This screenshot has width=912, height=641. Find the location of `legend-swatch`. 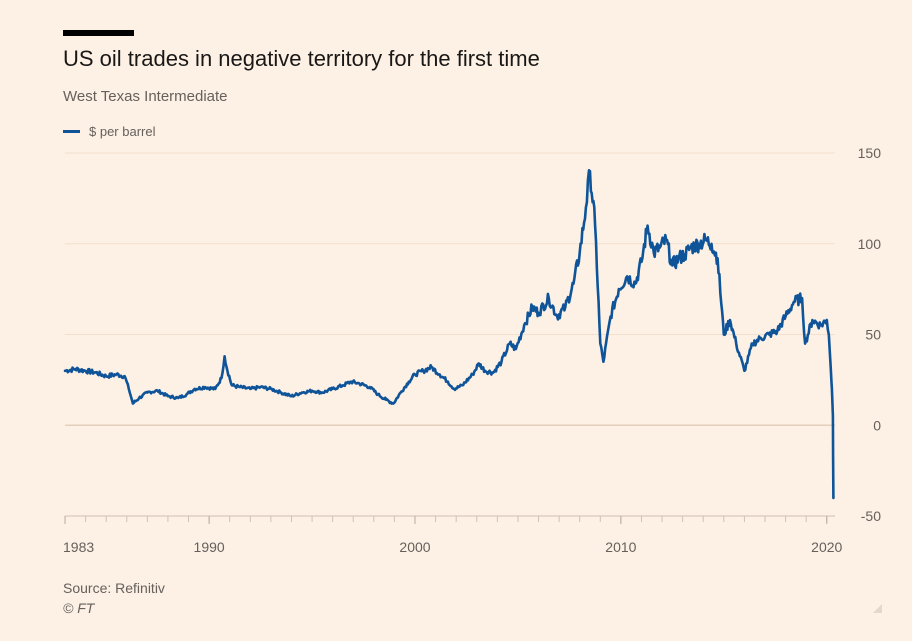

legend-swatch is located at coordinates (71, 131).